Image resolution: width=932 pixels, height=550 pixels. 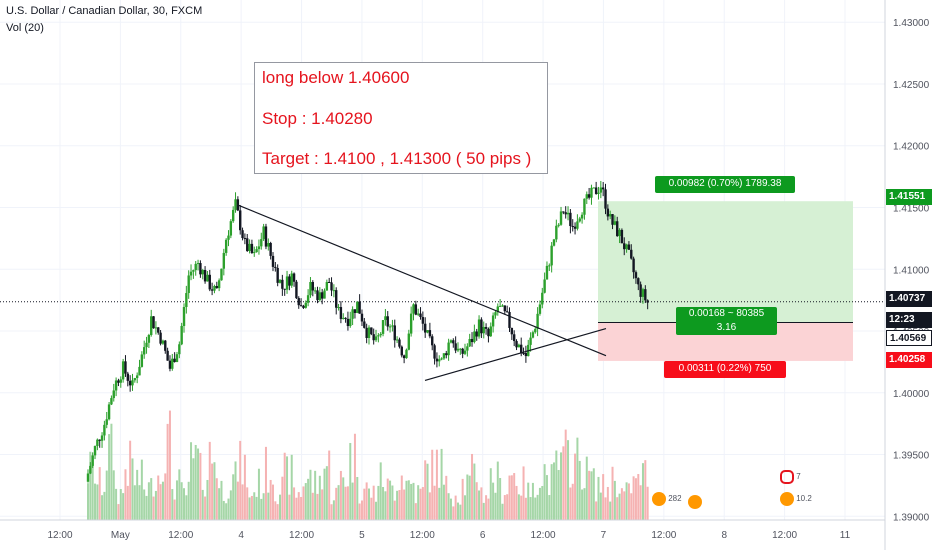 What do you see at coordinates (790, 477) in the screenshot?
I see `event-marker-3: 7` at bounding box center [790, 477].